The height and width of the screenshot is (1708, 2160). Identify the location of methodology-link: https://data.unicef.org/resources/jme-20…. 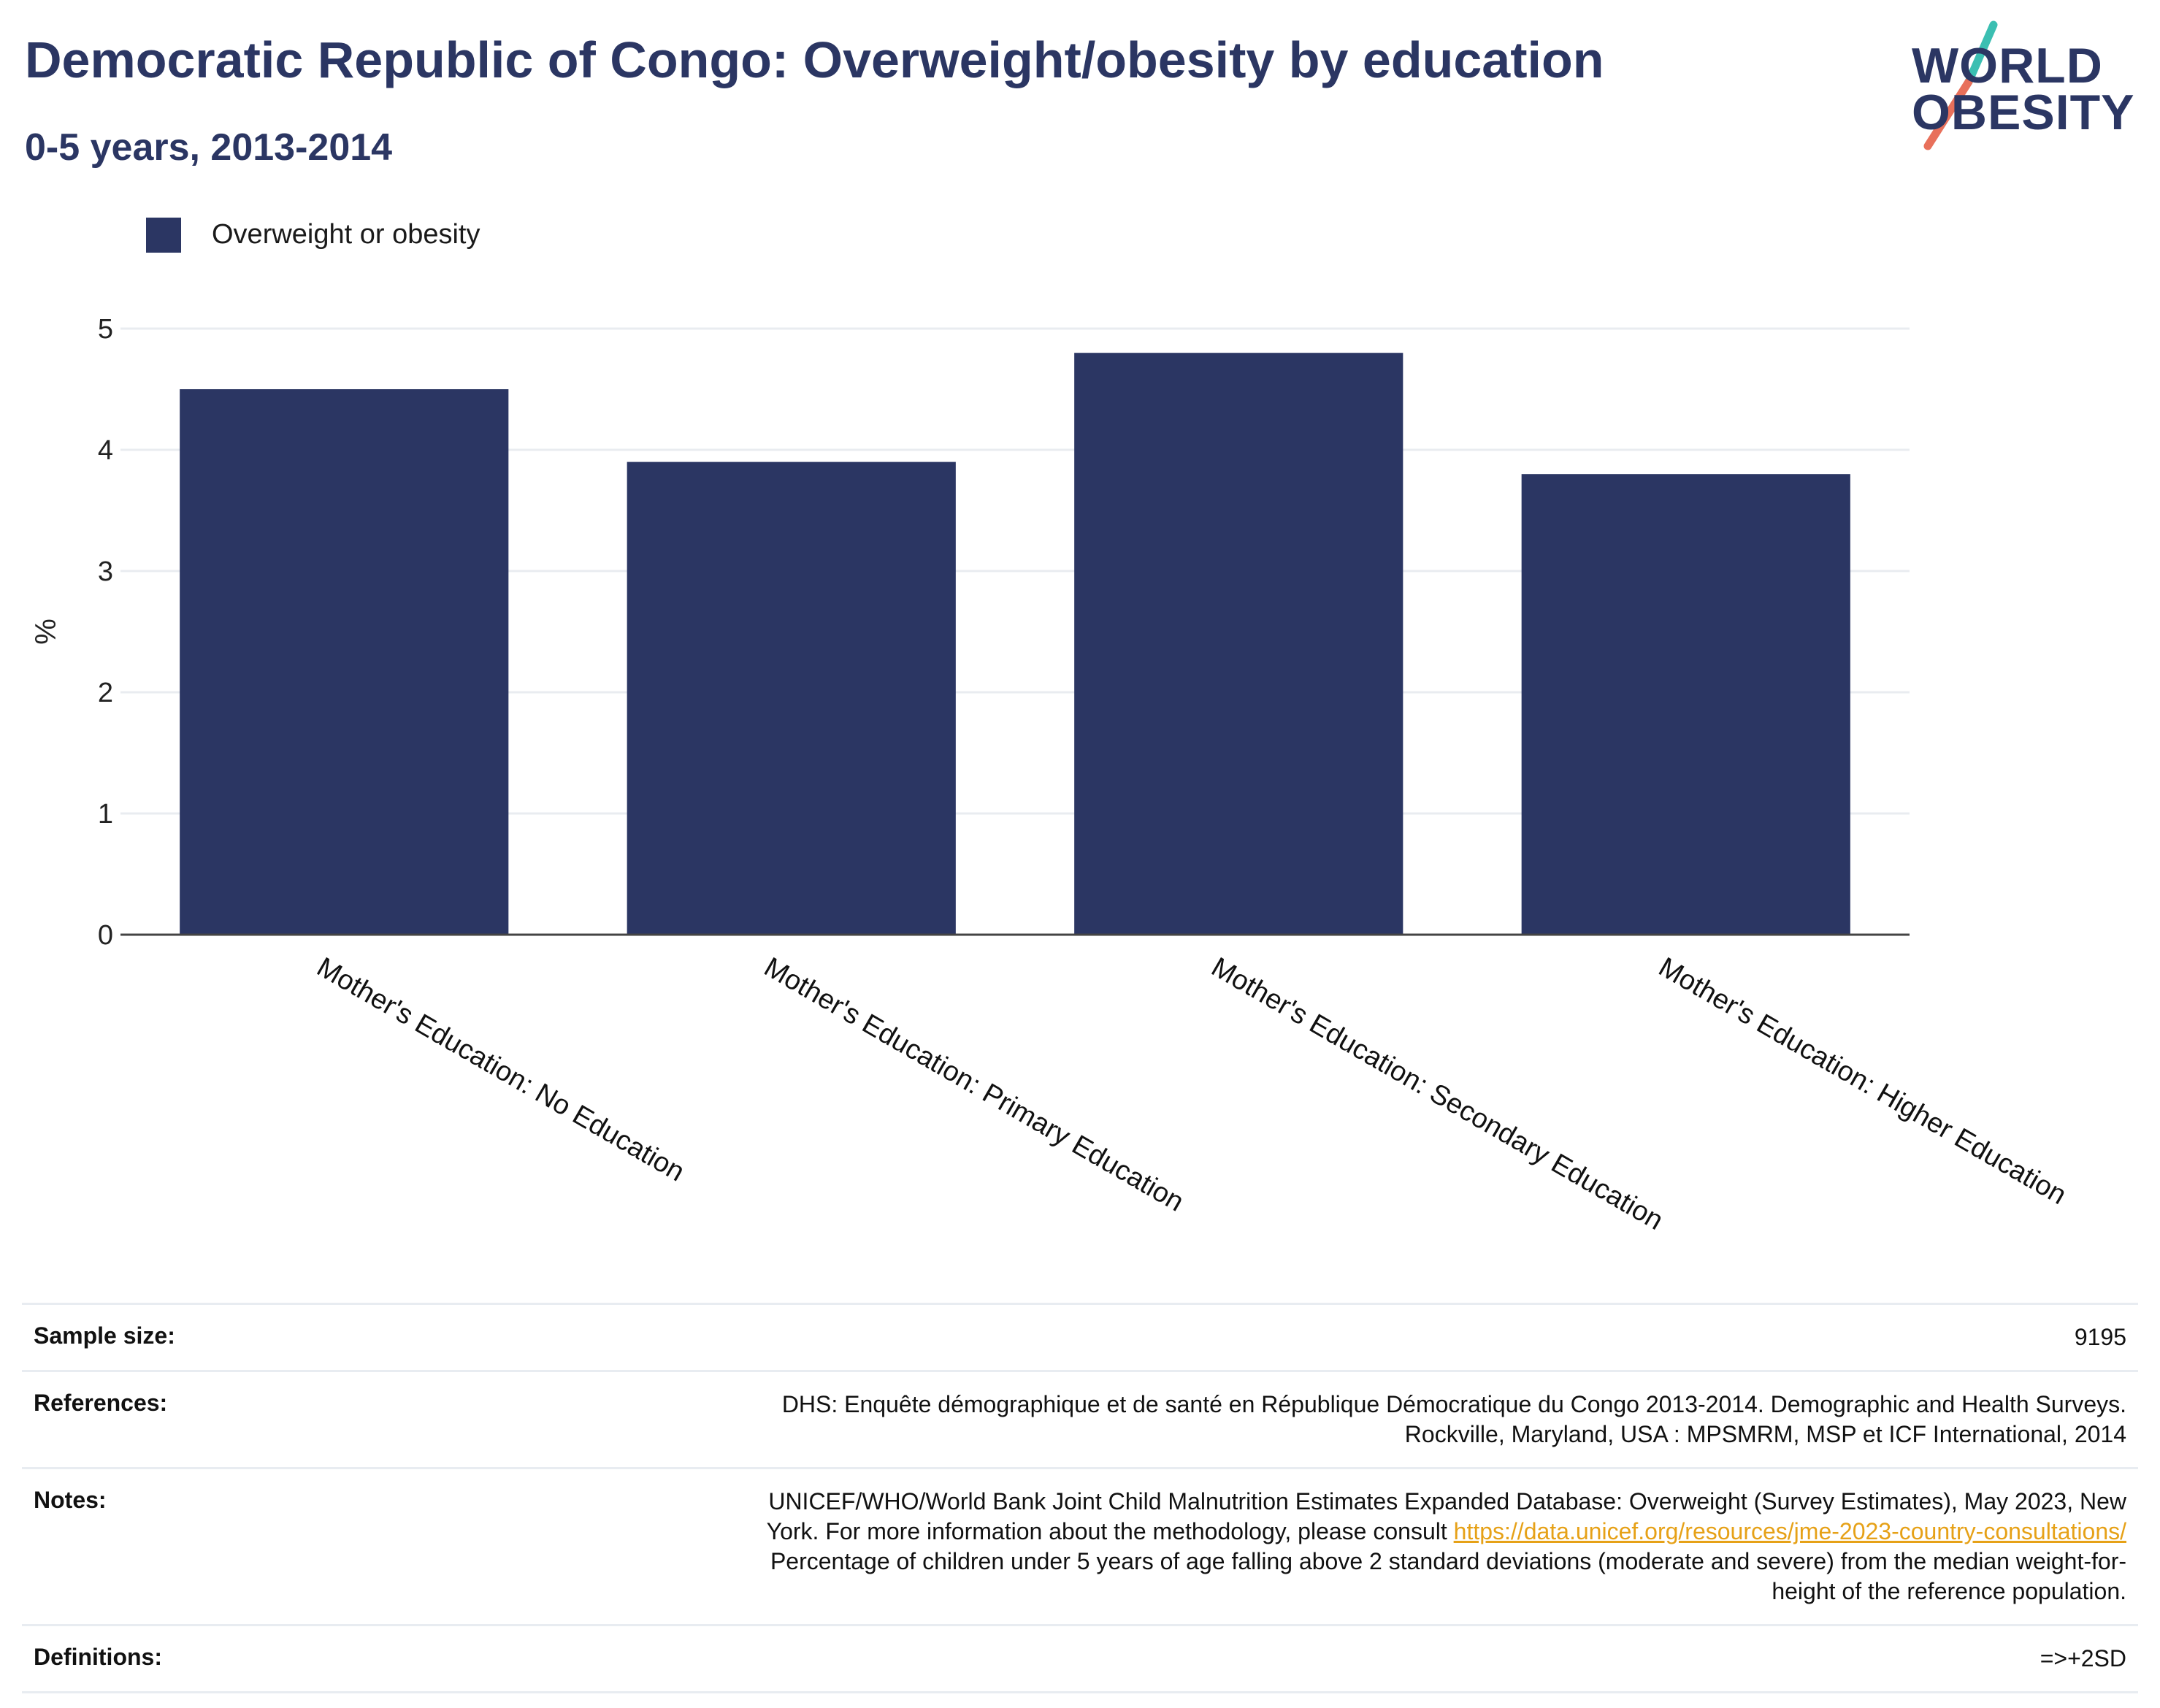
(1789, 1531).